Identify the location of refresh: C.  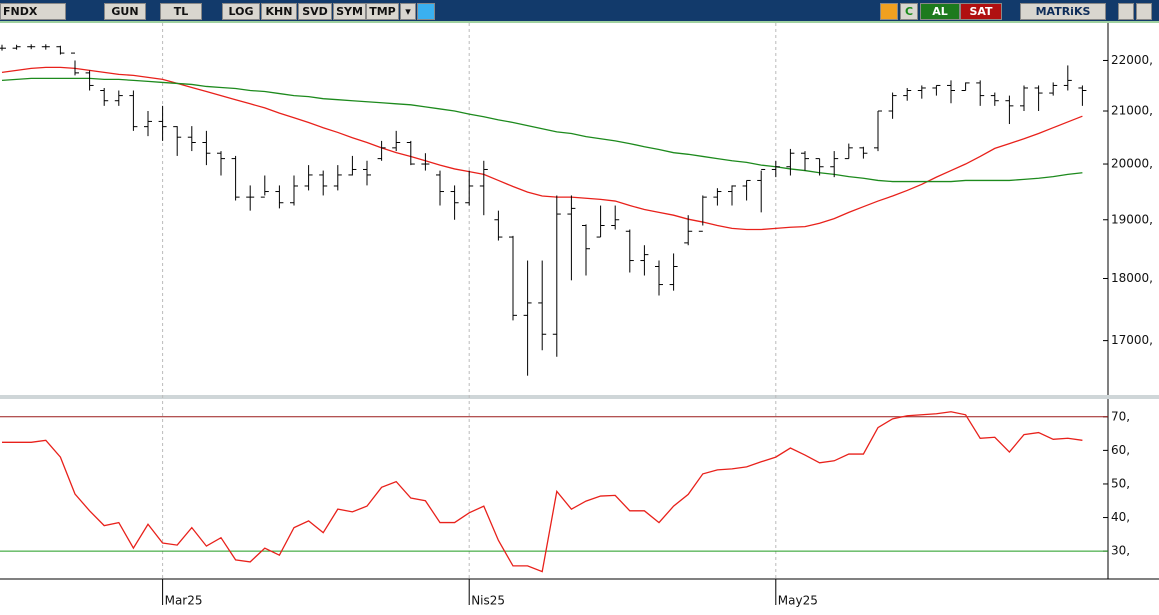
(909, 11).